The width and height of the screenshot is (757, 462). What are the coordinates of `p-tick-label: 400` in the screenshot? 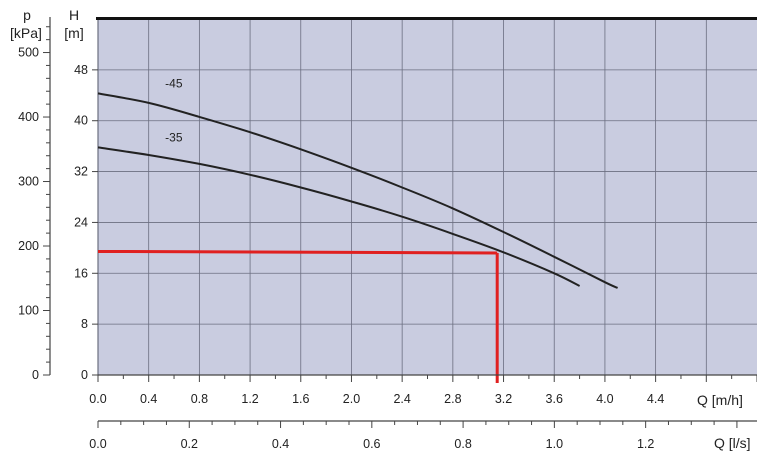 It's located at (28, 117).